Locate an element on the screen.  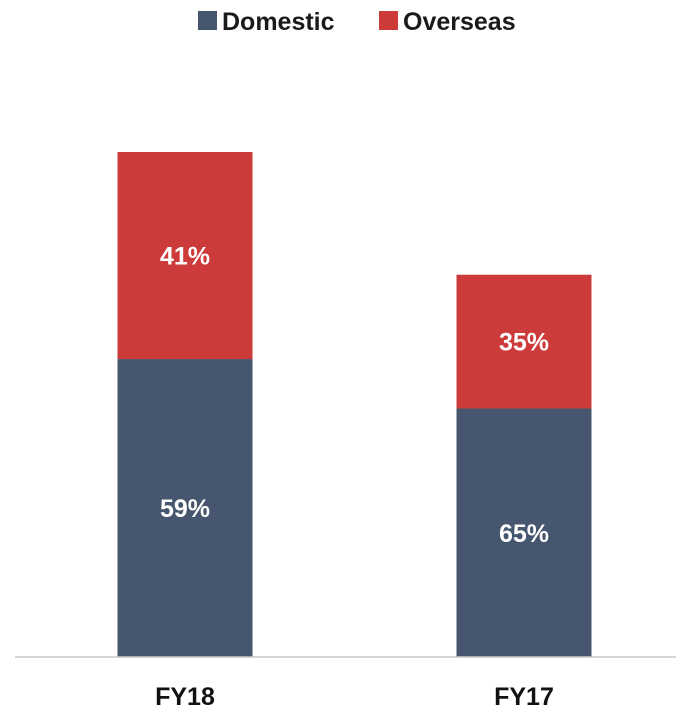
data-label-overseas-fy17: 35% is located at coordinates (524, 343).